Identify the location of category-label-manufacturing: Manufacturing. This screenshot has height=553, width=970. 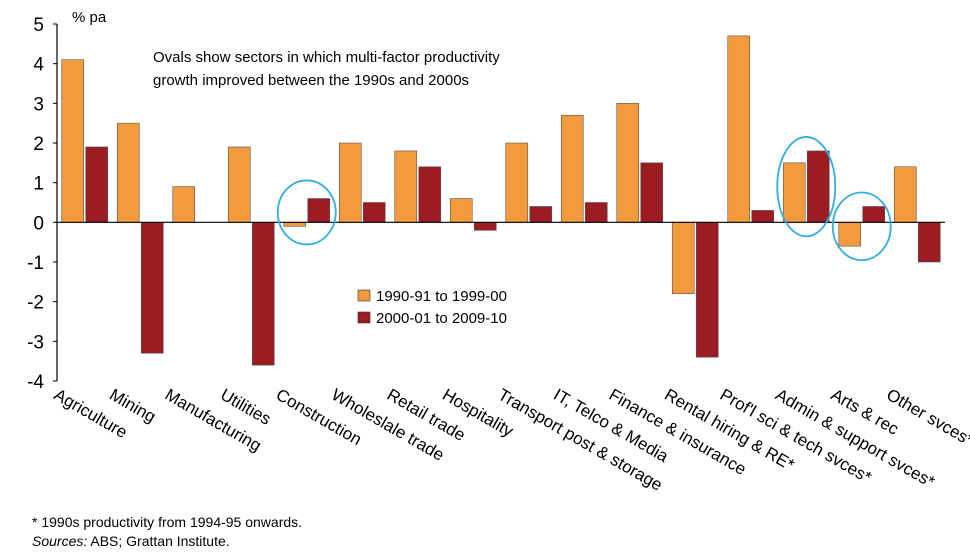
(213, 420).